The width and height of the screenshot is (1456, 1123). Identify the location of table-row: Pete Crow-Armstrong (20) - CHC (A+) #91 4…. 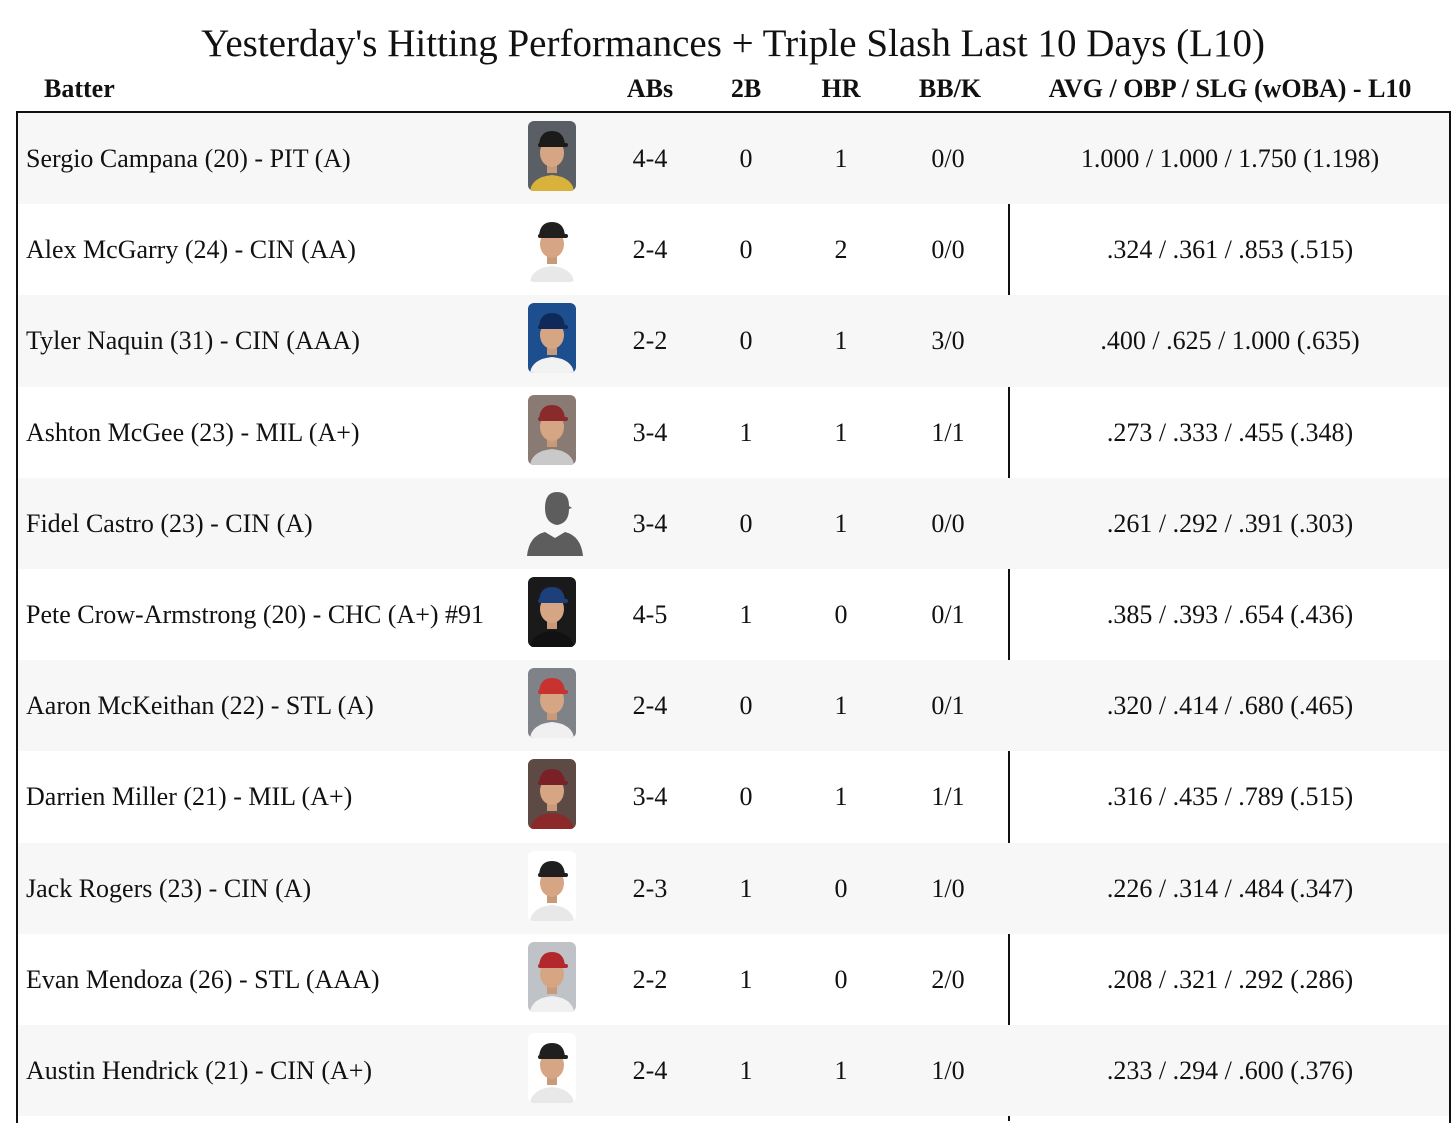
(733, 614).